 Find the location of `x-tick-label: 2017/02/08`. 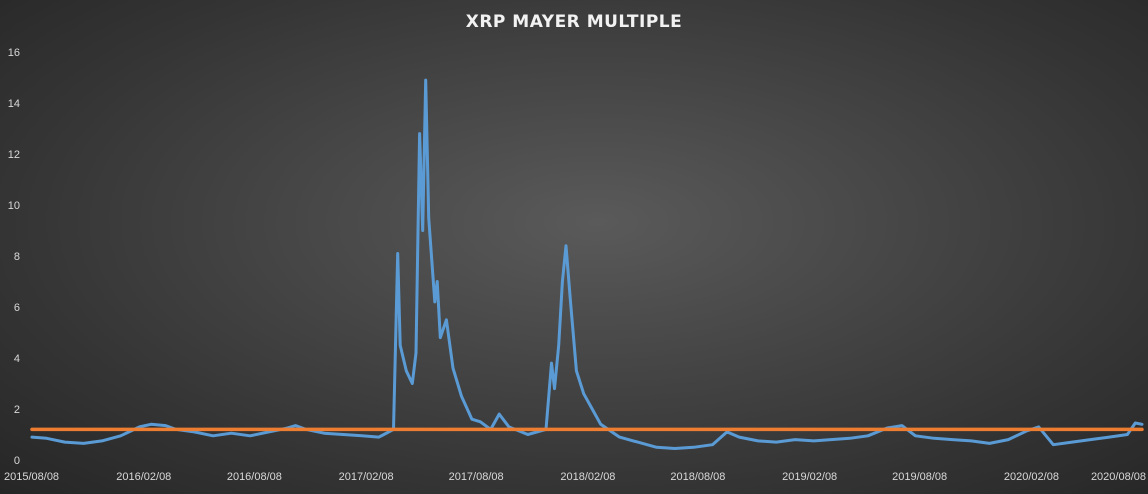

x-tick-label: 2017/02/08 is located at coordinates (366, 477).